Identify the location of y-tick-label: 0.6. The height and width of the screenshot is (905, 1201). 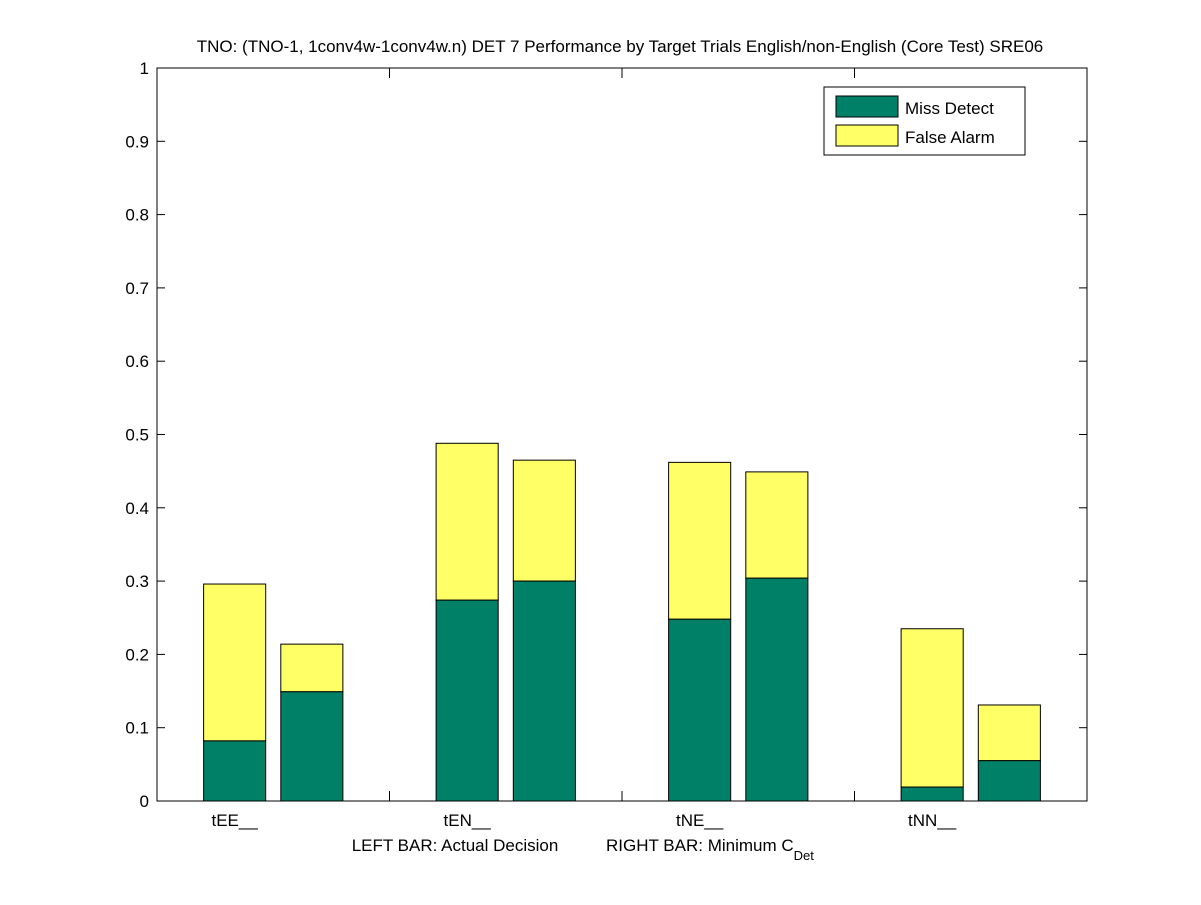
(137, 361).